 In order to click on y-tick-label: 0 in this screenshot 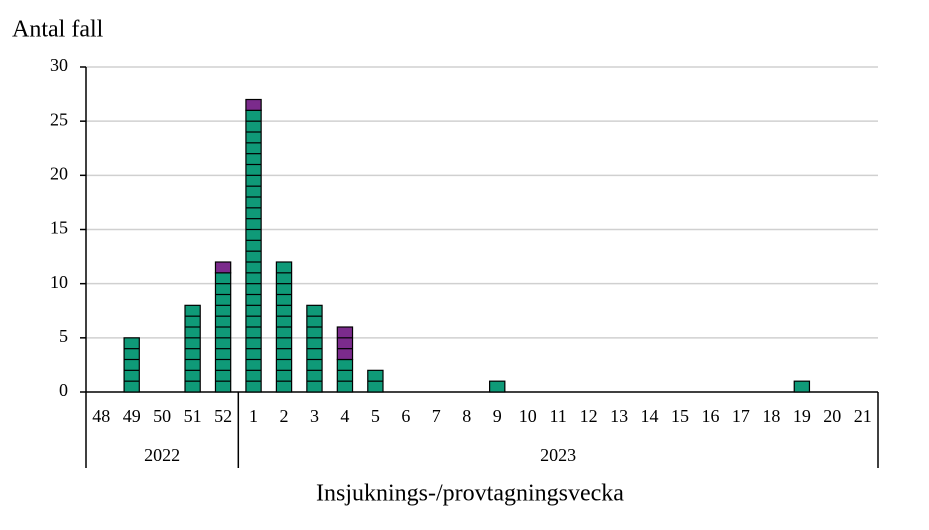, I will do `click(63, 390)`.